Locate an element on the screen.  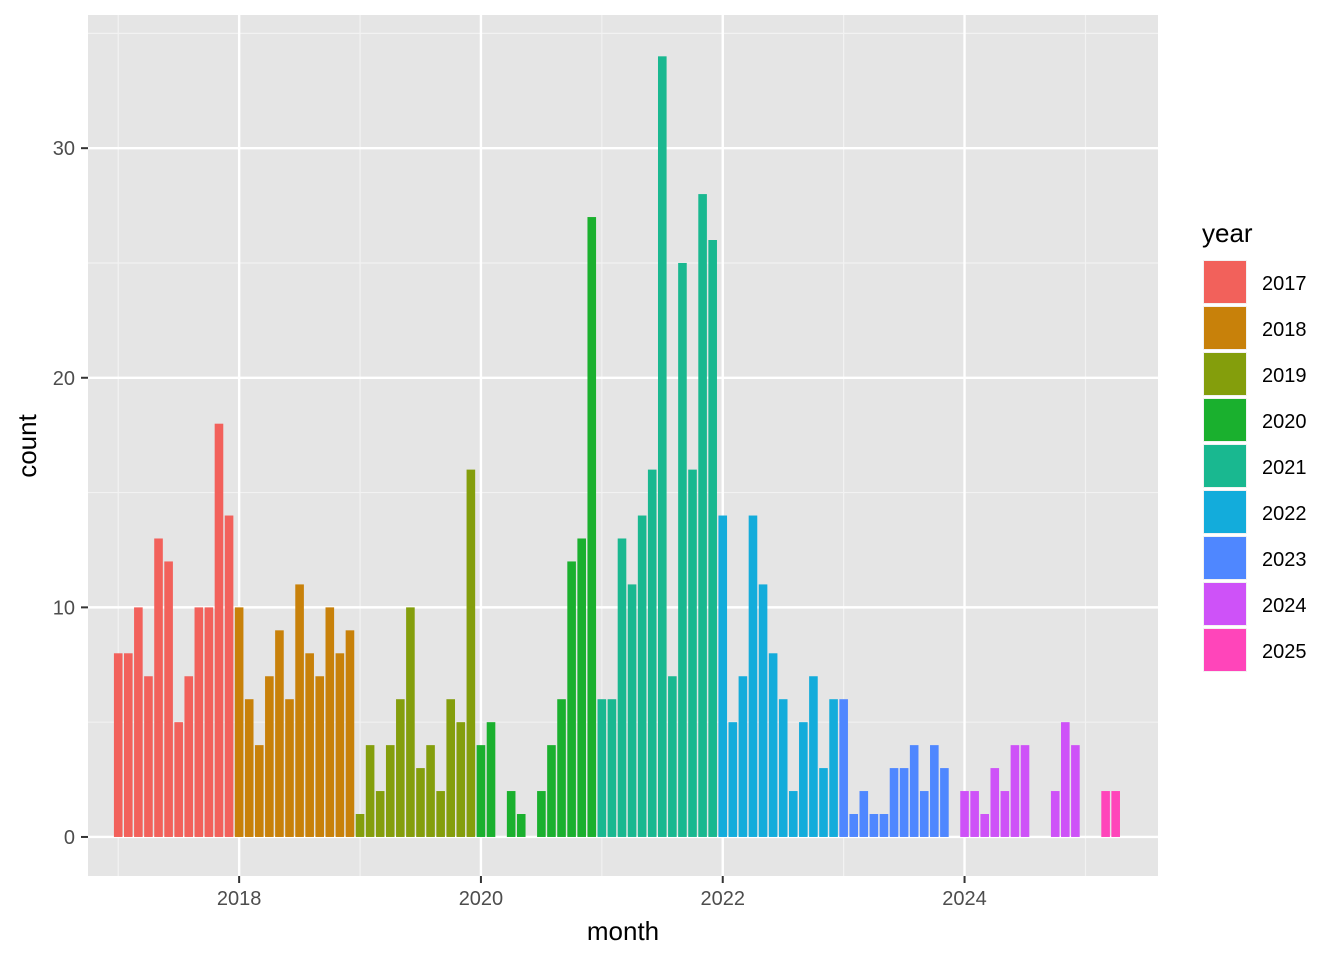
x-tick-label: 2024 is located at coordinates (964, 899).